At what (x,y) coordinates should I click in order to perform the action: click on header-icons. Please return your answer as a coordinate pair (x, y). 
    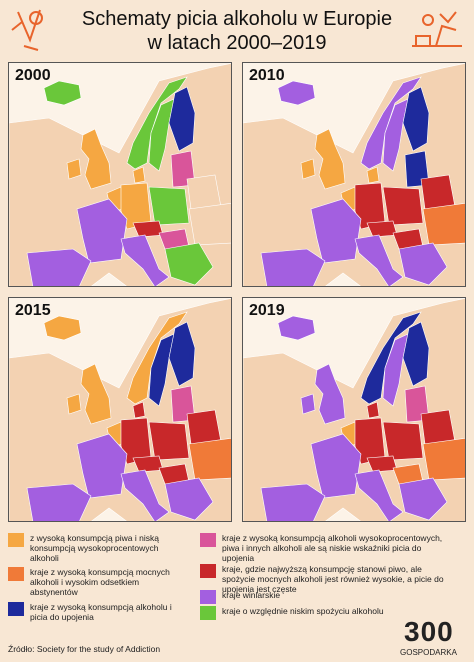
    Looking at the image, I should click on (236, 30).